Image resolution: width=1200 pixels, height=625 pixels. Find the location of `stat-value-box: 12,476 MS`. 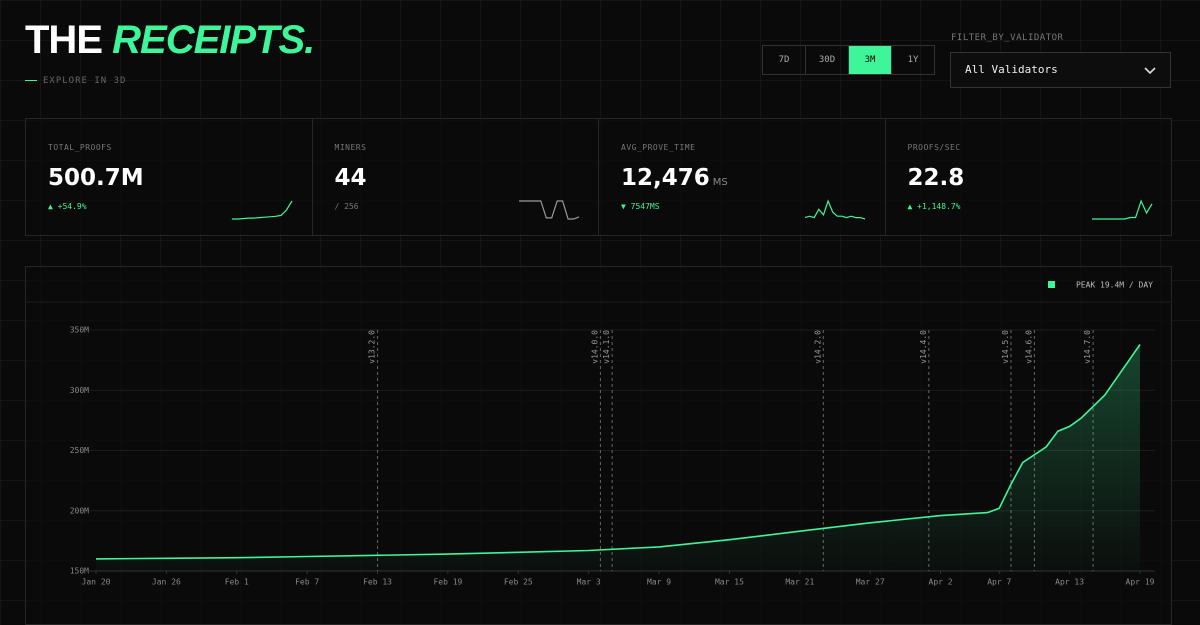

stat-value-box: 12,476 MS is located at coordinates (674, 178).